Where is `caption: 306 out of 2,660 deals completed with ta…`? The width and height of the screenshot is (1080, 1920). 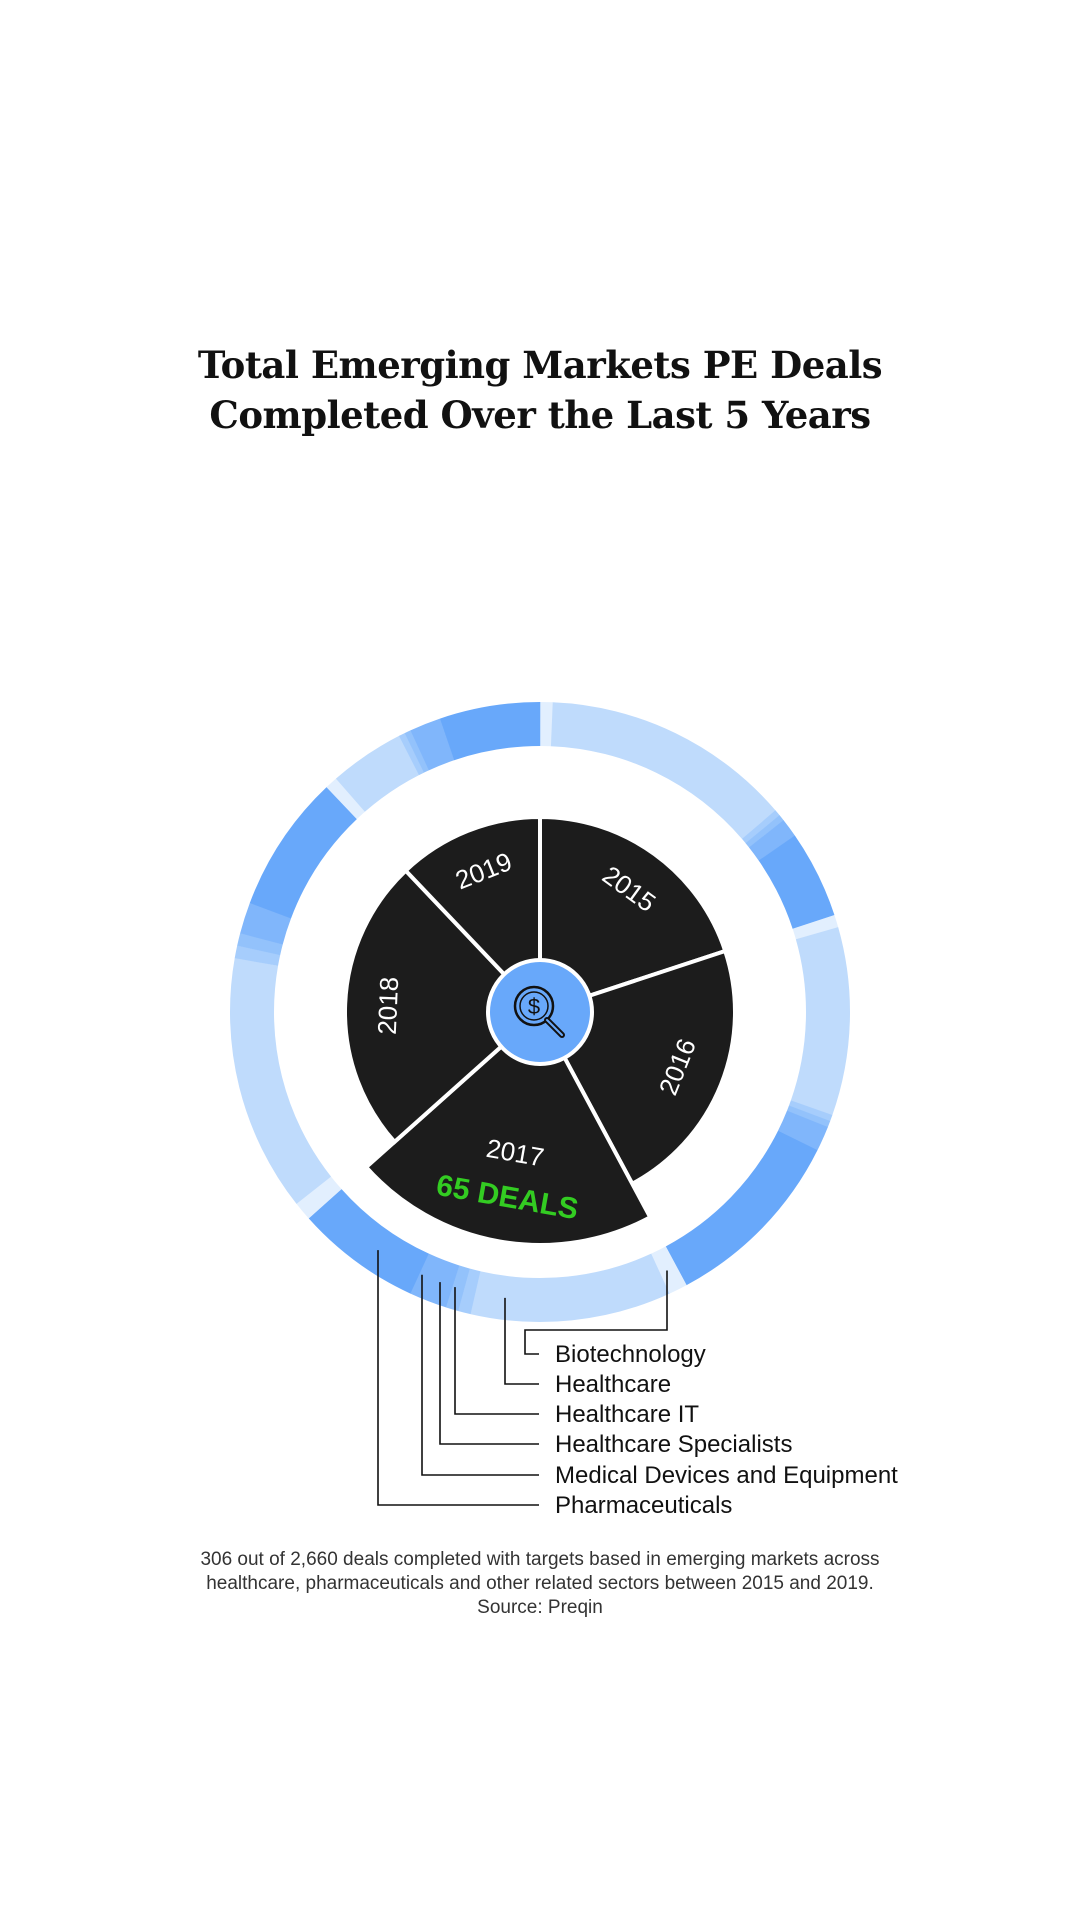
caption: 306 out of 2,660 deals completed with ta… is located at coordinates (540, 1584).